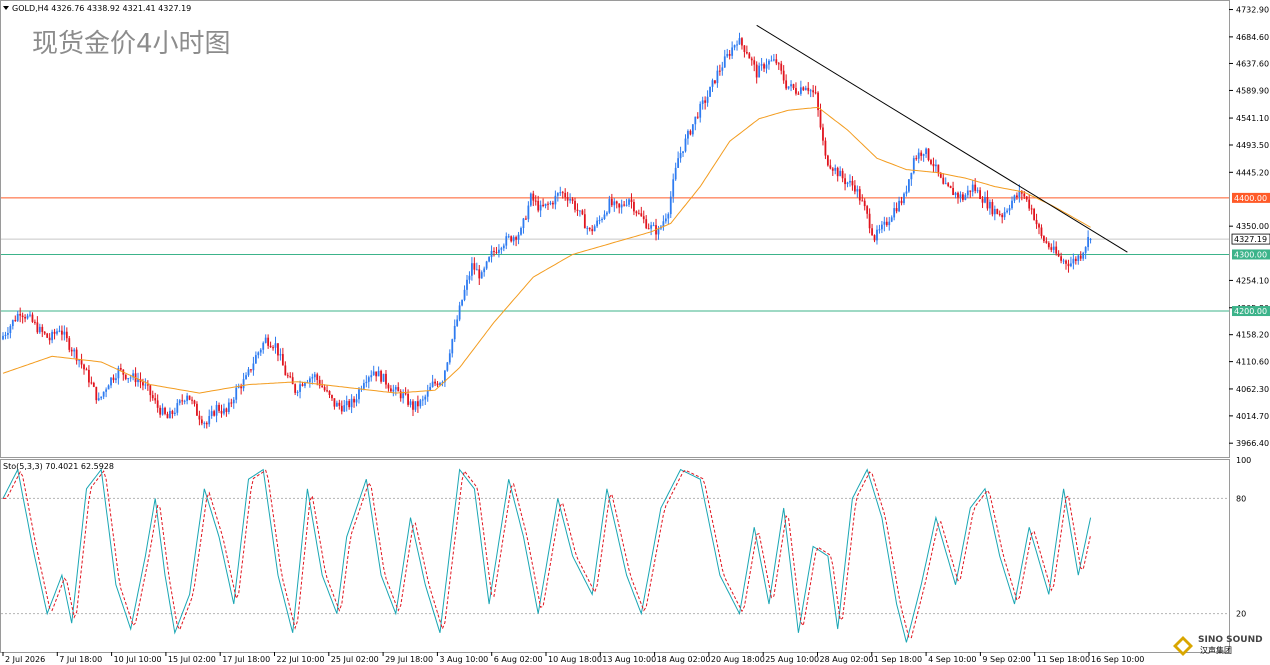  What do you see at coordinates (1250, 311) in the screenshot?
I see `price-tag-label: 4200.00` at bounding box center [1250, 311].